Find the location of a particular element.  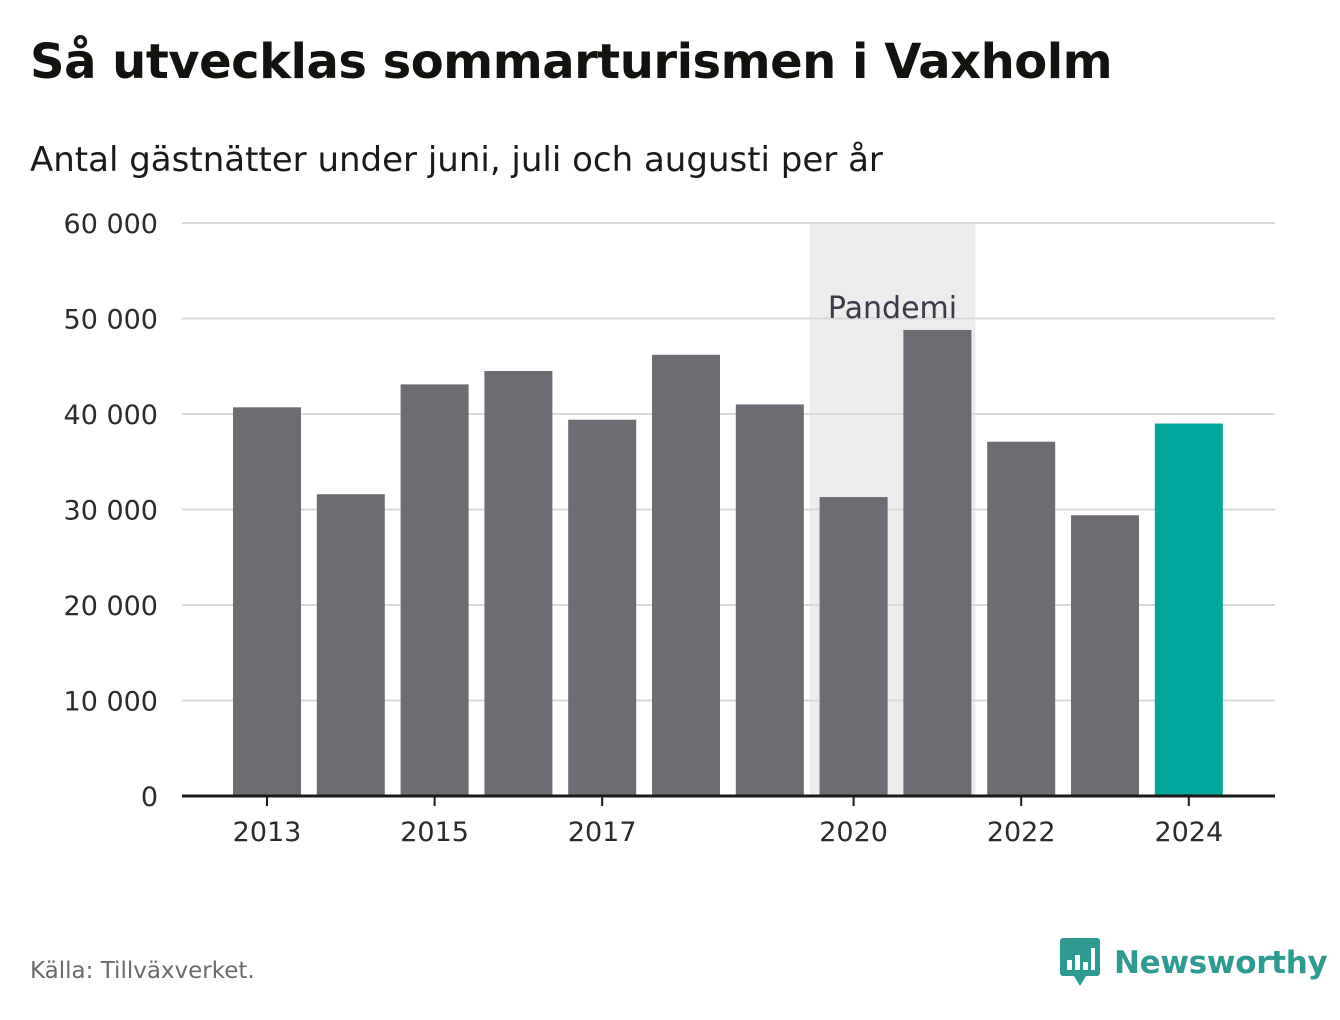

y-tick-label: 20 000 is located at coordinates (111, 606).